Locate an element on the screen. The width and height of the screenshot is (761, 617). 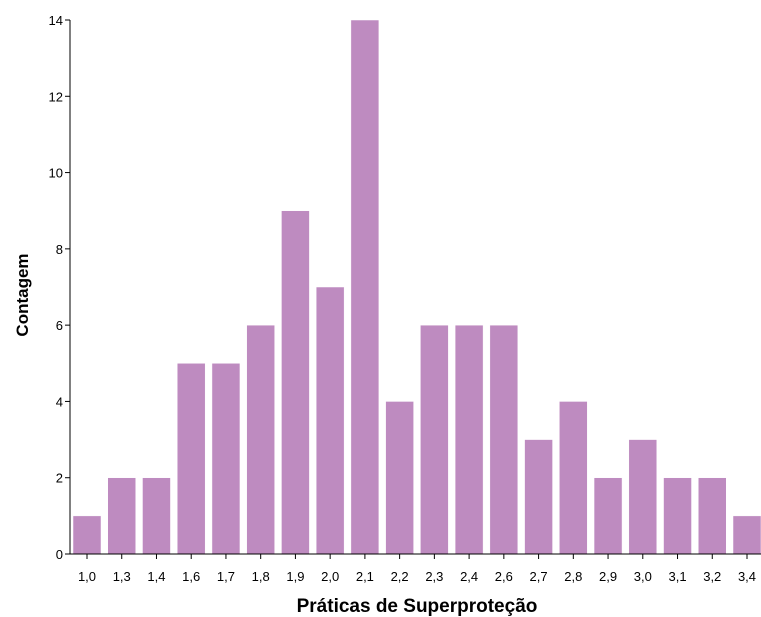
x-tick-label: 2,4 is located at coordinates (469, 576).